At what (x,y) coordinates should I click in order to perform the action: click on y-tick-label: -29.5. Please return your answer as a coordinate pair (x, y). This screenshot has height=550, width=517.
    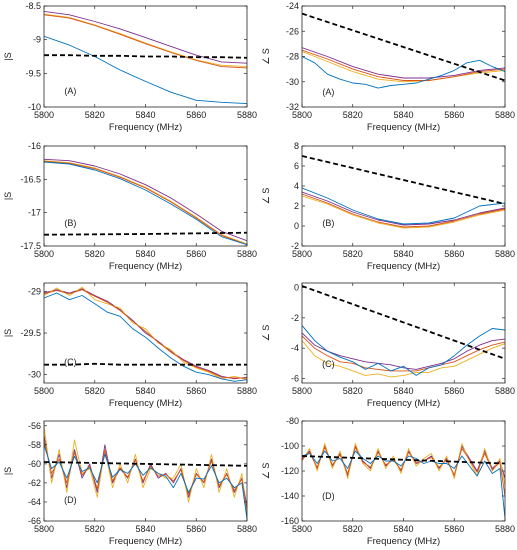
    Looking at the image, I should click on (30, 333).